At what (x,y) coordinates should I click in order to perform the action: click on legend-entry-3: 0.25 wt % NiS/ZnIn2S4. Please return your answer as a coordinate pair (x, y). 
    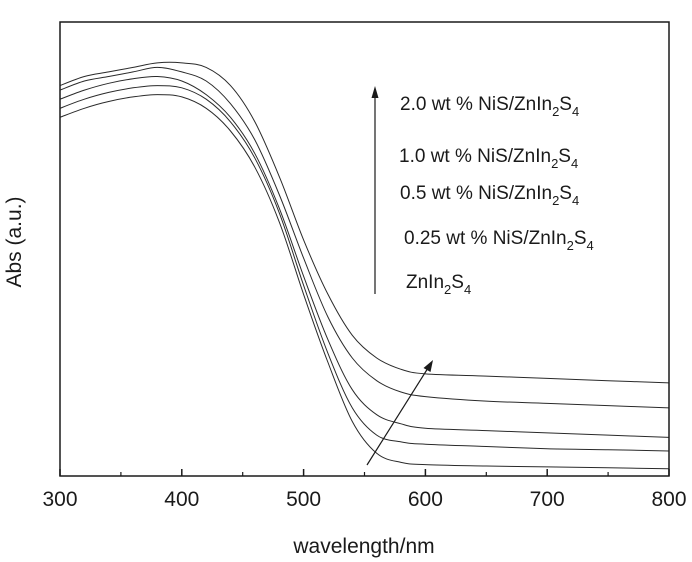
    Looking at the image, I should click on (499, 240).